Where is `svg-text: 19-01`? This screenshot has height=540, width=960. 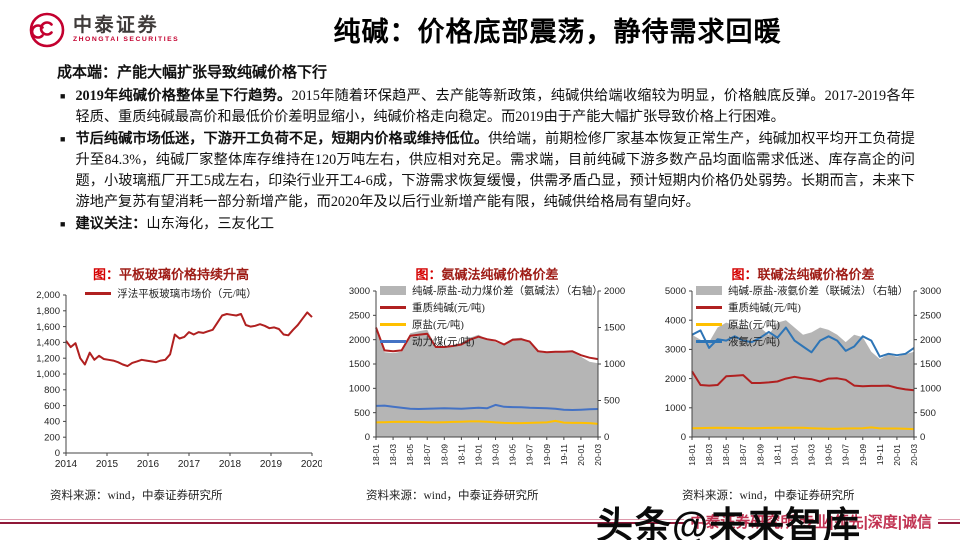 svg-text: 19-01 is located at coordinates (794, 455).